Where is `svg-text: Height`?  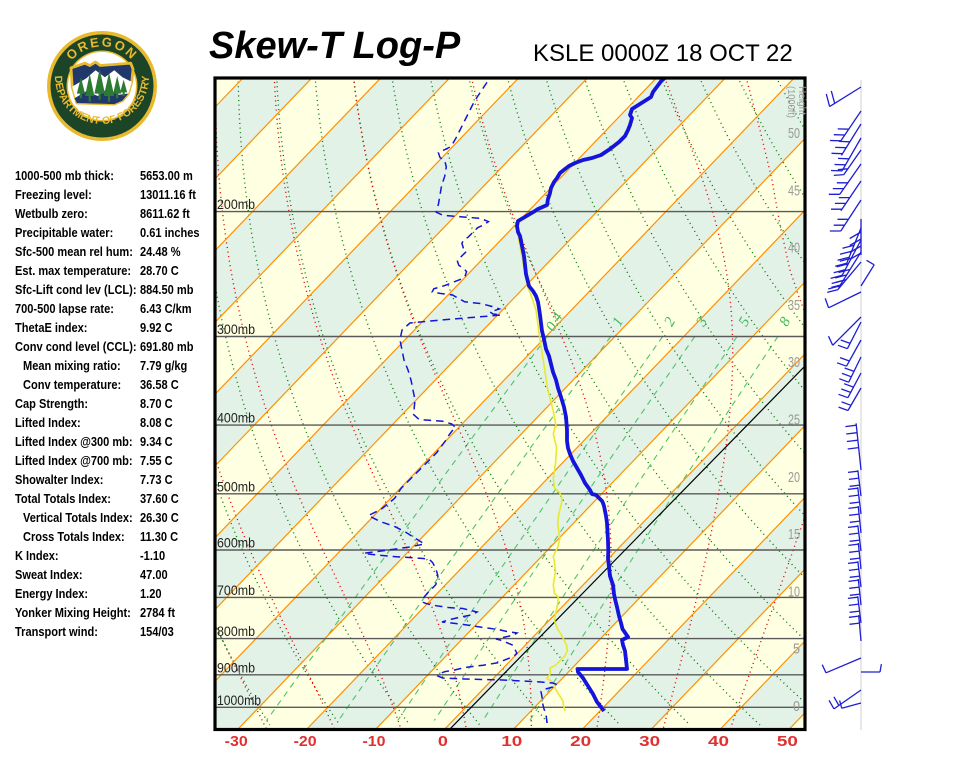
svg-text: Height is located at coordinates (801, 100).